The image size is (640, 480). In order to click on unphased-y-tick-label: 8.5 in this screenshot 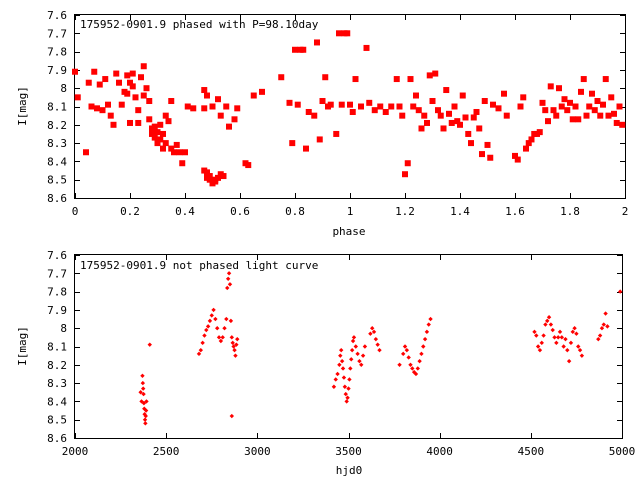, I will do `click(57, 420)`.